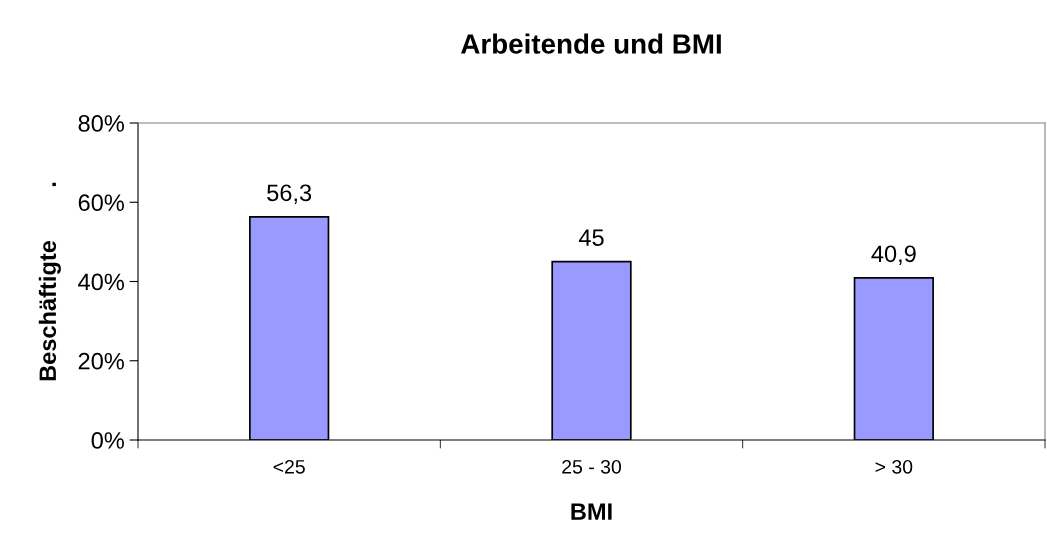 Image resolution: width=1047 pixels, height=542 pixels. I want to click on x-tick-label: > 30, so click(894, 466).